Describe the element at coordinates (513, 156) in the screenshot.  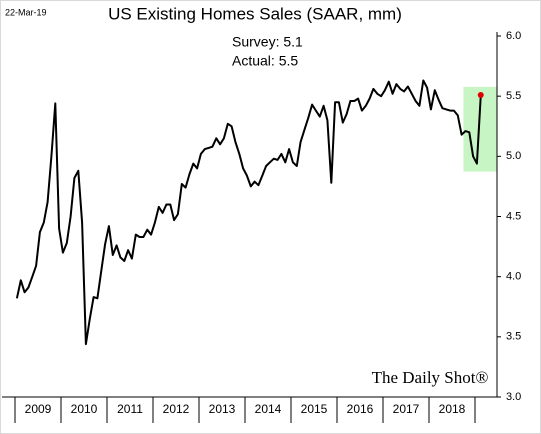
I see `y-tick-label: 5.0` at that location.